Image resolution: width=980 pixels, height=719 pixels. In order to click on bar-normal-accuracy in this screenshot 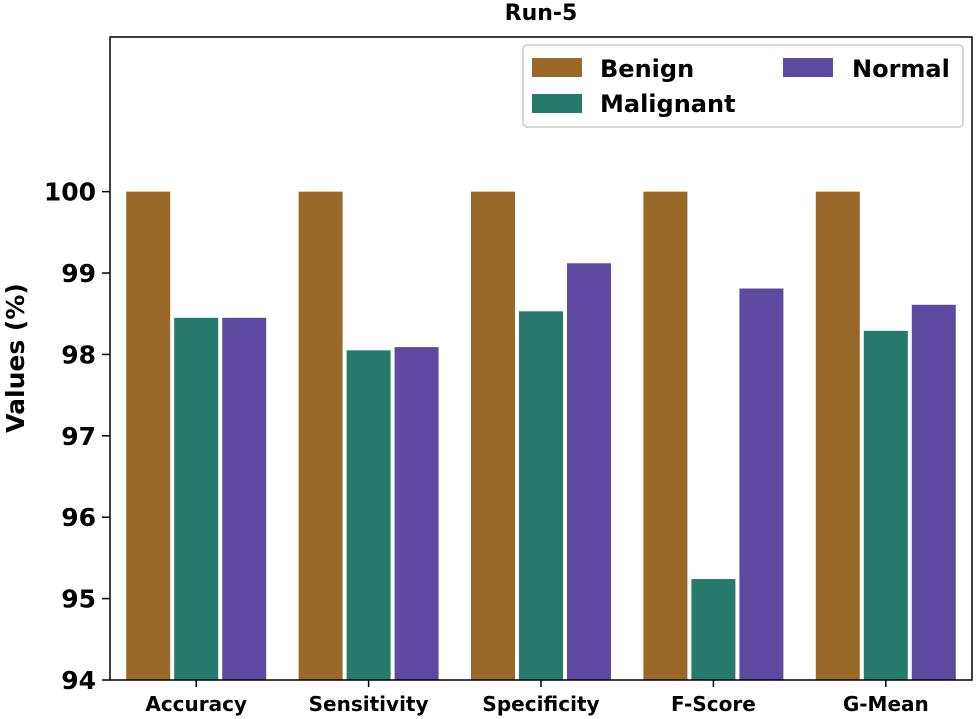, I will do `click(244, 498)`.